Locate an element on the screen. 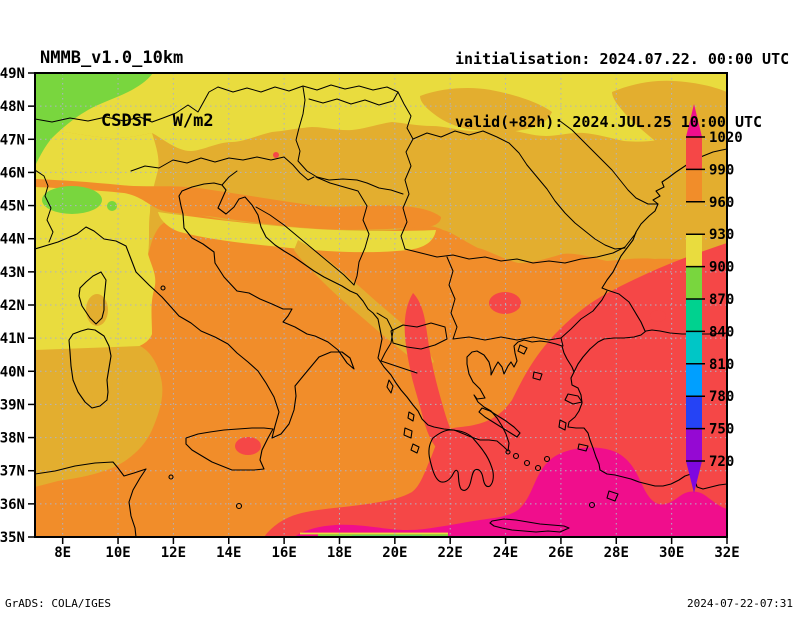  border-hu-rs is located at coordinates (385, 188).